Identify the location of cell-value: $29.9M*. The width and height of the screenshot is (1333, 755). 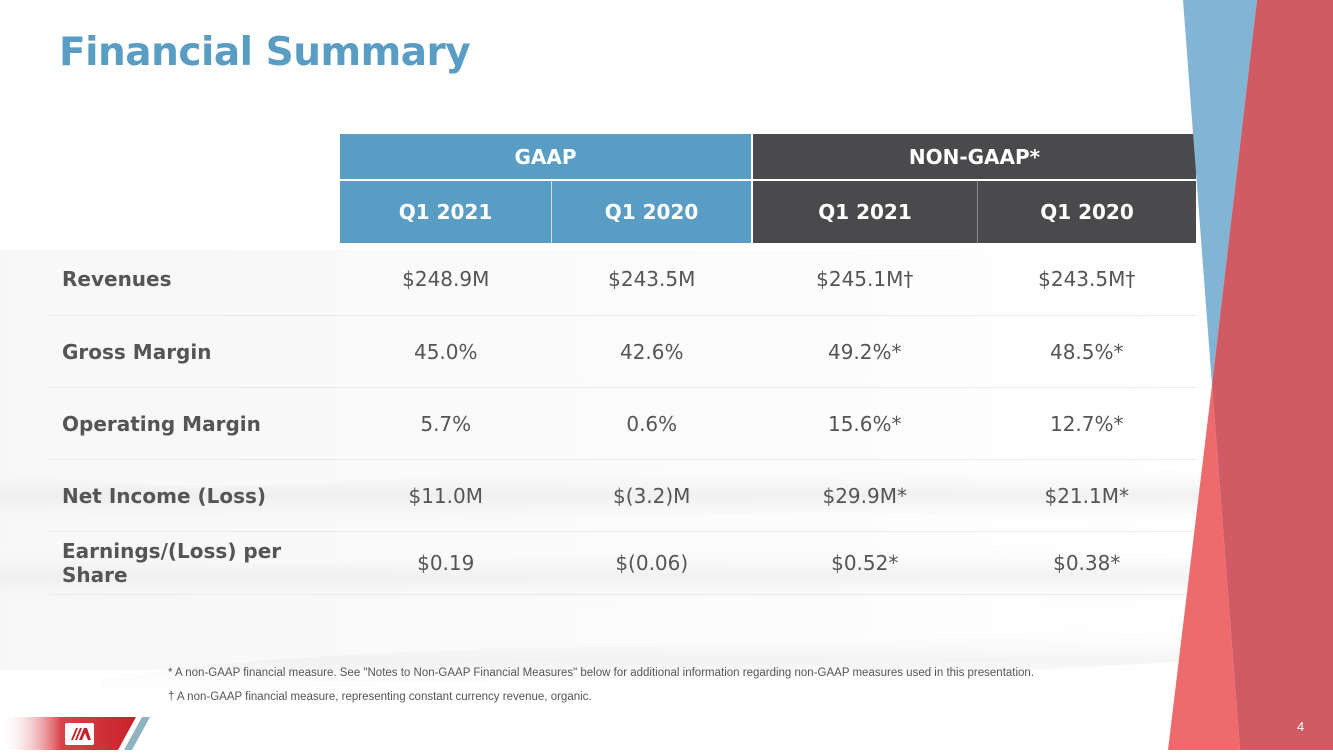
(865, 495).